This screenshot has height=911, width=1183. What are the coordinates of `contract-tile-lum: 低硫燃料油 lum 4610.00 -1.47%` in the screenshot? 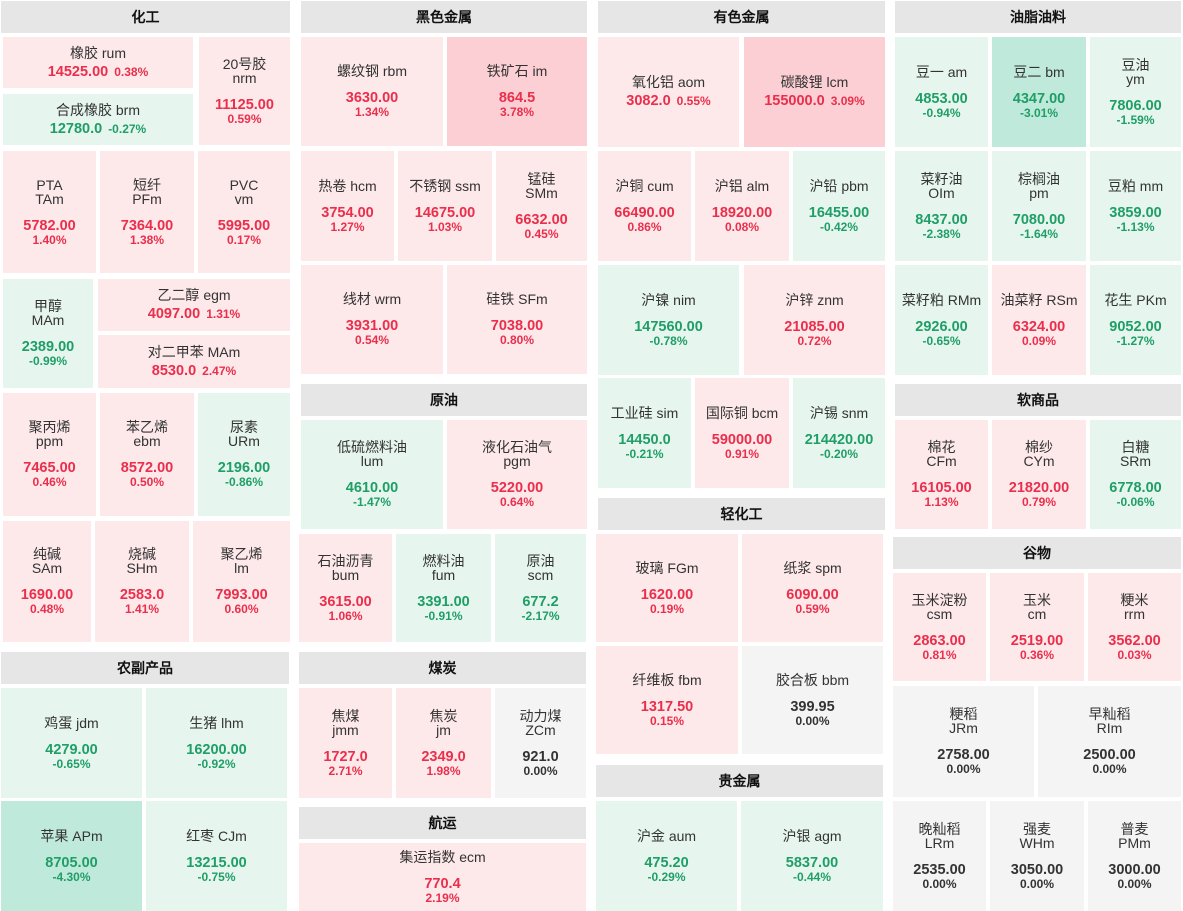 It's located at (372, 474).